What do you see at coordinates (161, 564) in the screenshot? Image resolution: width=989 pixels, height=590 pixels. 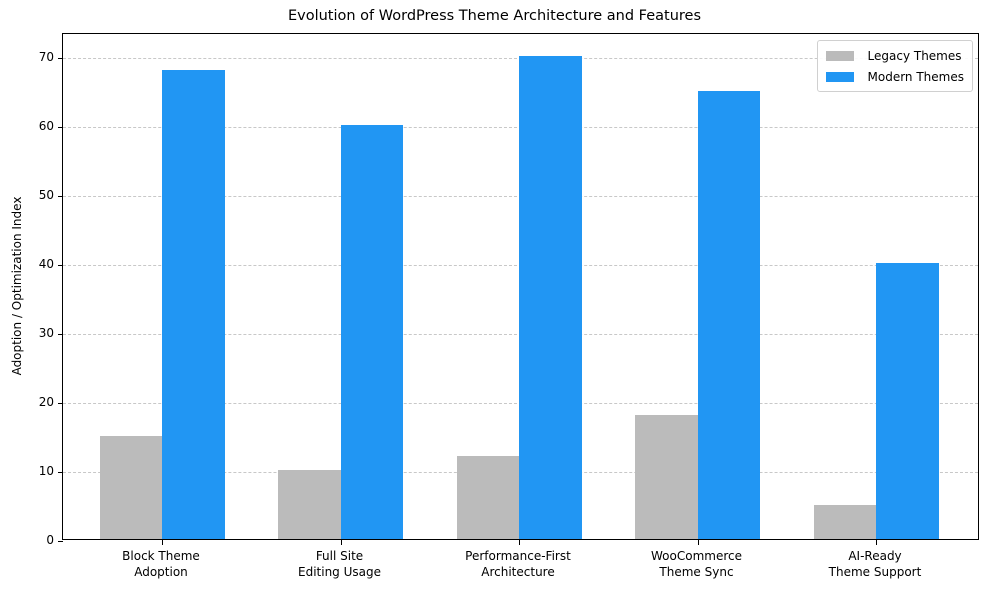 I see `x-tick-label: Block Theme Adoption` at bounding box center [161, 564].